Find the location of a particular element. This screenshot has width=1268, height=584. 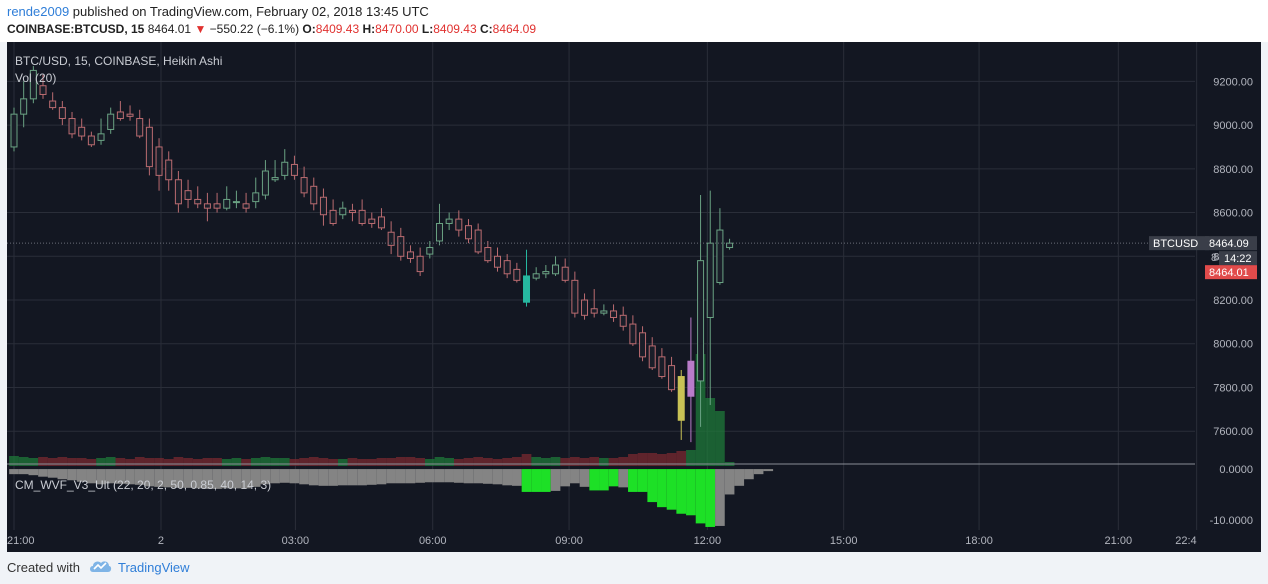

price-tick-label: 9200.00 is located at coordinates (1233, 82).